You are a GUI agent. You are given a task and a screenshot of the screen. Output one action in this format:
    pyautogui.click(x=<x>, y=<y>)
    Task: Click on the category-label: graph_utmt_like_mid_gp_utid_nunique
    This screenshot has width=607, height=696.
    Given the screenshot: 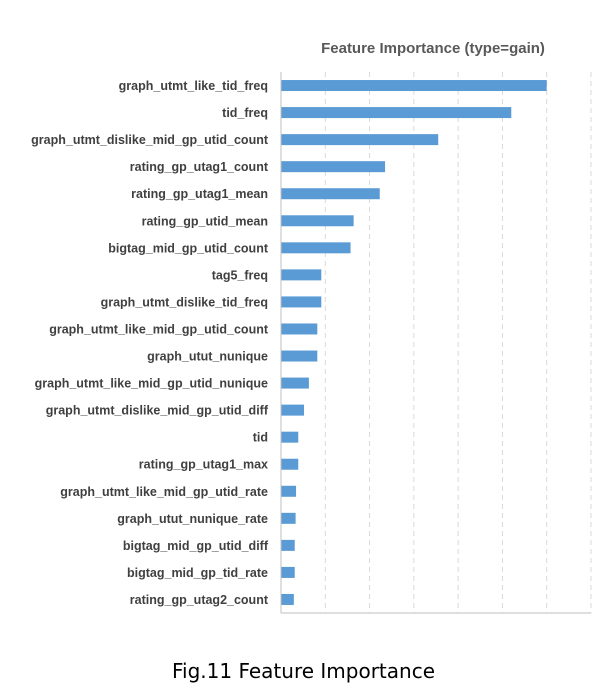 What is the action you would take?
    pyautogui.click(x=151, y=384)
    